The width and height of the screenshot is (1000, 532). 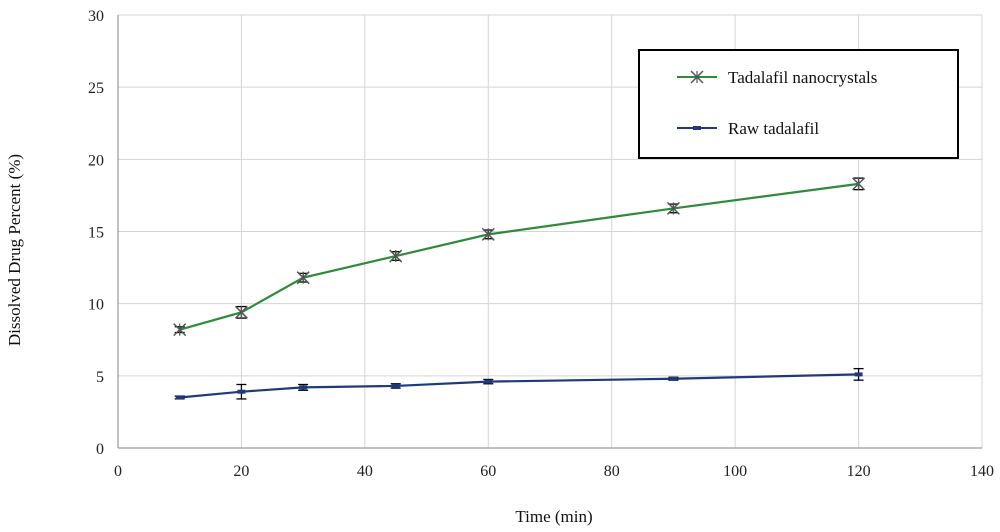 What do you see at coordinates (365, 471) in the screenshot?
I see `x-tick-label: 40` at bounding box center [365, 471].